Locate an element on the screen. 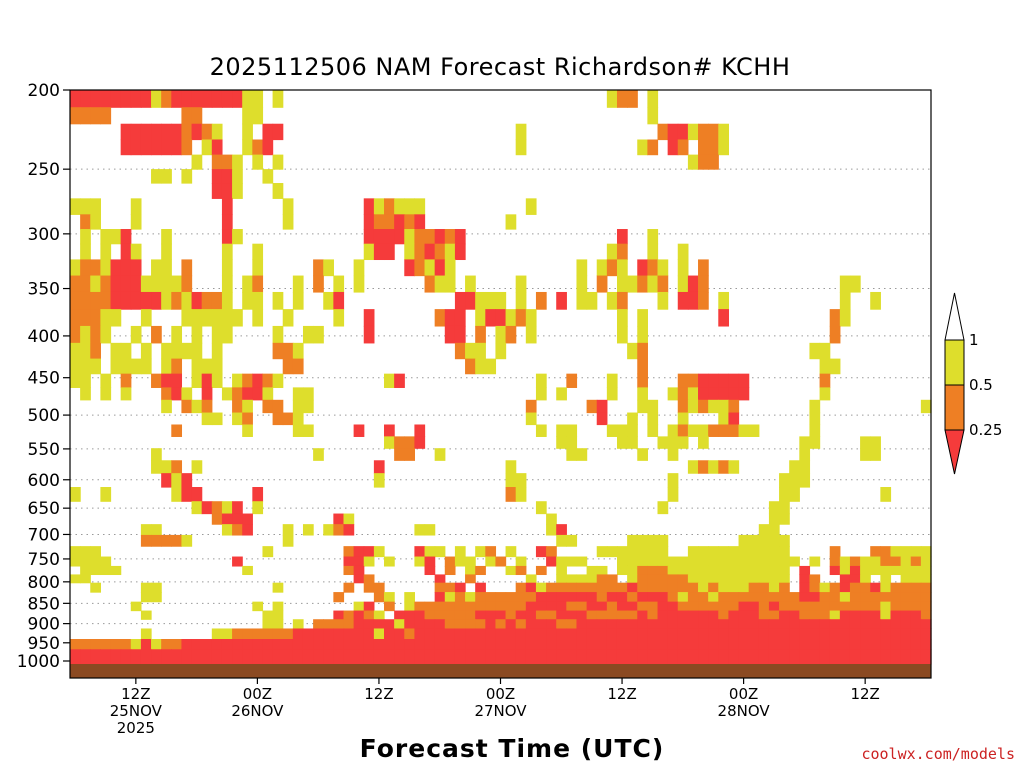 The width and height of the screenshot is (1024, 768). colorbar-label: 0.5 is located at coordinates (981, 385).